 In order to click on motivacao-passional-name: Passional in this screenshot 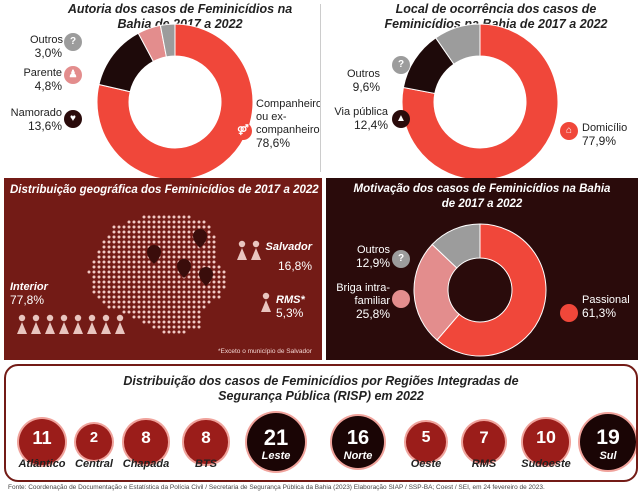, I will do `click(606, 300)`.